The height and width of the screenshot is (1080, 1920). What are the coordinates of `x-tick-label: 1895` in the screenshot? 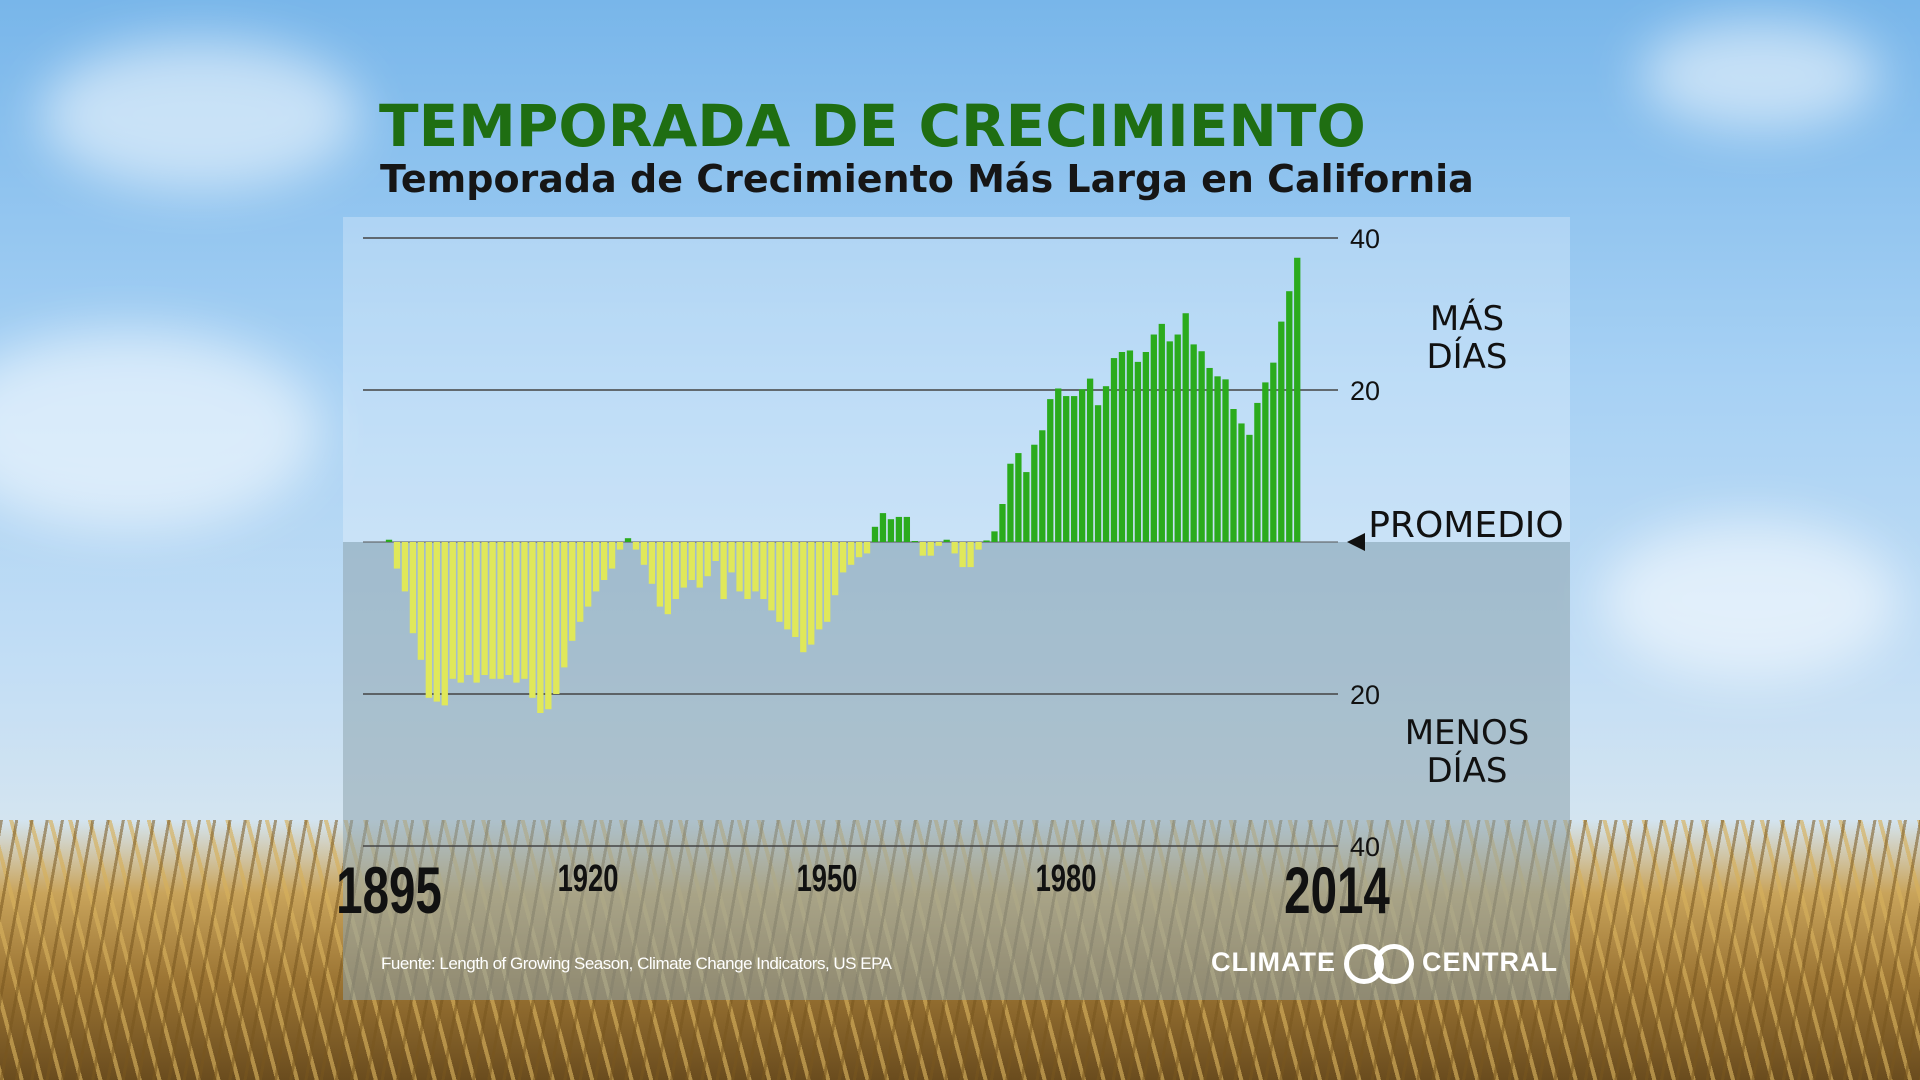 It's located at (389, 890).